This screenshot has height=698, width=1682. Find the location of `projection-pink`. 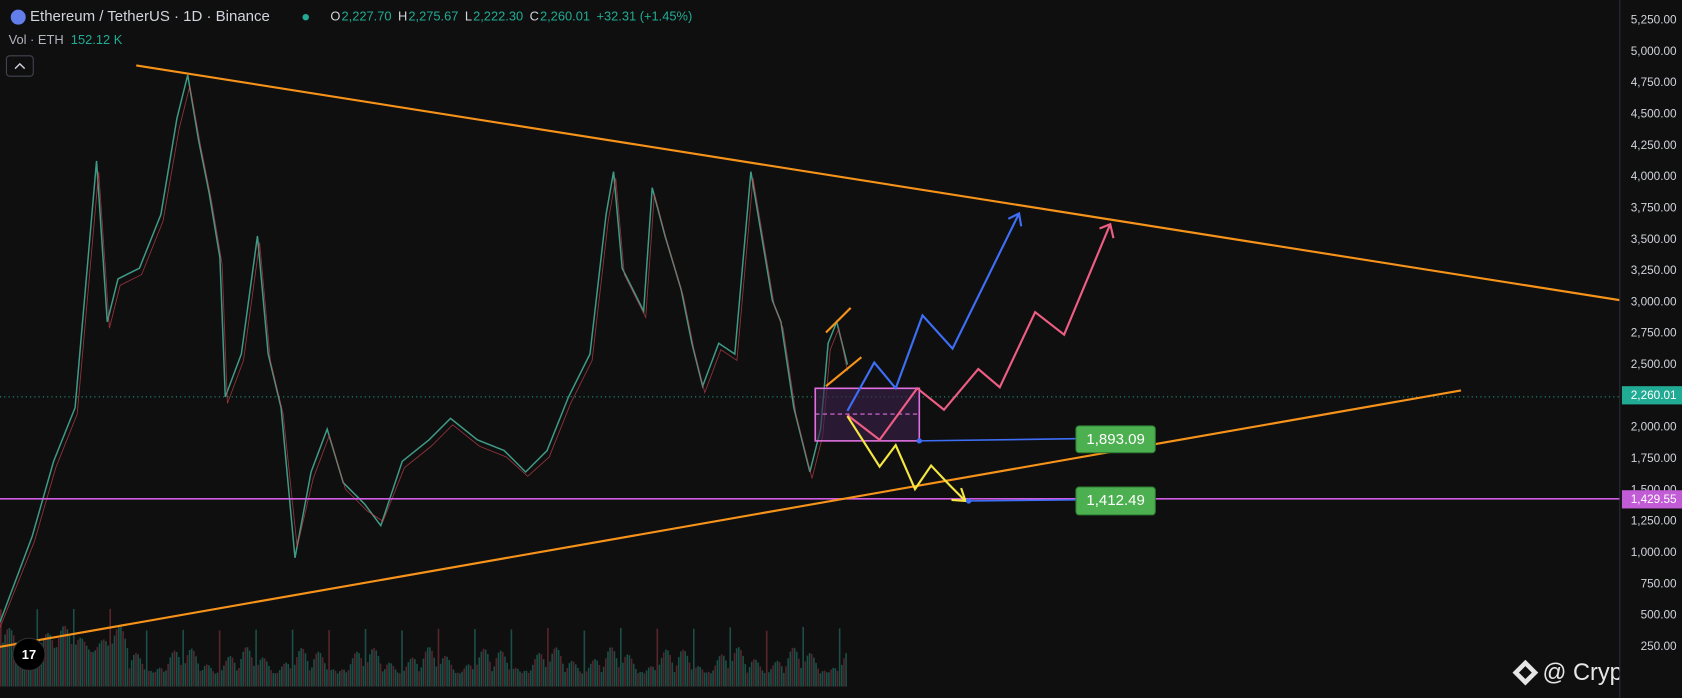

projection-pink is located at coordinates (979, 332).